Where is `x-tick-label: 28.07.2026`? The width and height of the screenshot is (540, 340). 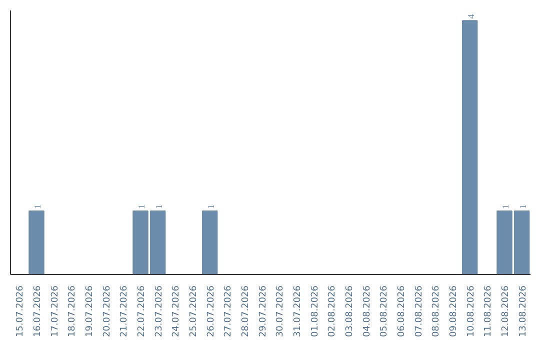
x-tick-label: 28.07.2026 is located at coordinates (246, 311).